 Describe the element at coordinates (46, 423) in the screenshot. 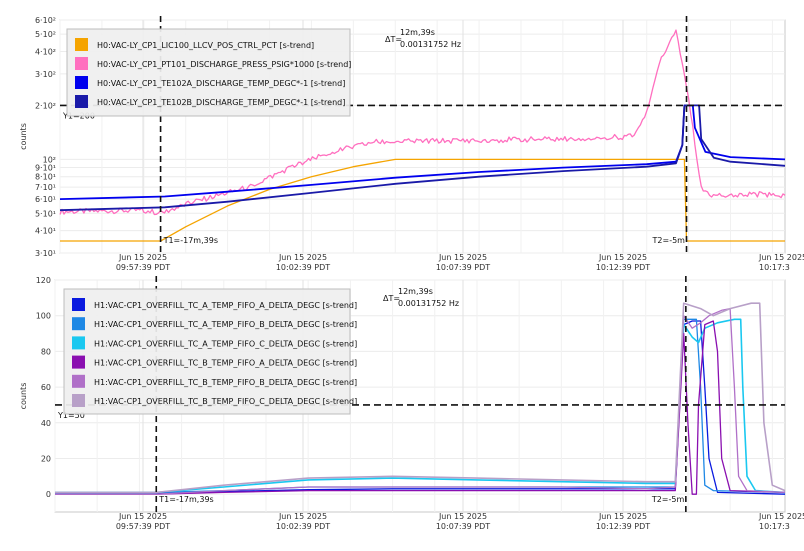

I see `y-tick-label: 40` at that location.